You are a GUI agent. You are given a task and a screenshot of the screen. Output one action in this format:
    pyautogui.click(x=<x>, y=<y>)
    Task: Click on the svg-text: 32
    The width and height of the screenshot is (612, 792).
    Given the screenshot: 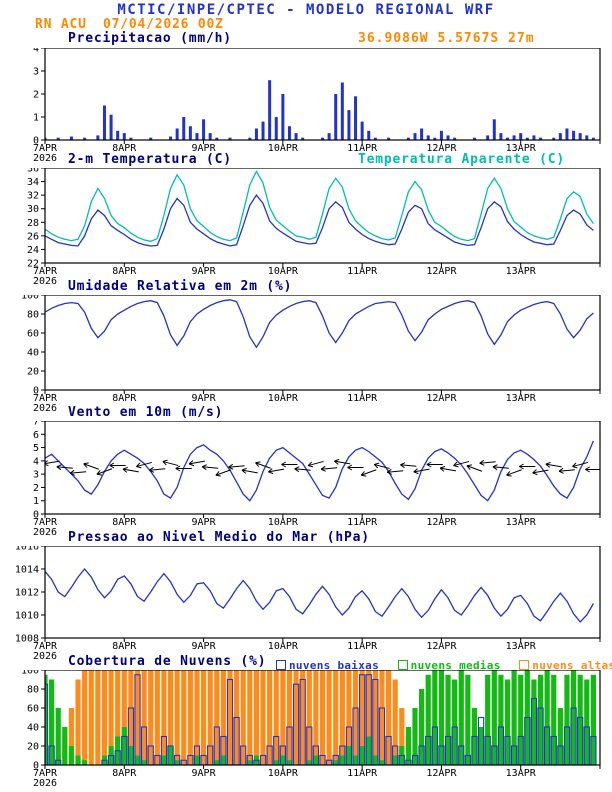 What is the action you would take?
    pyautogui.click(x=33, y=196)
    